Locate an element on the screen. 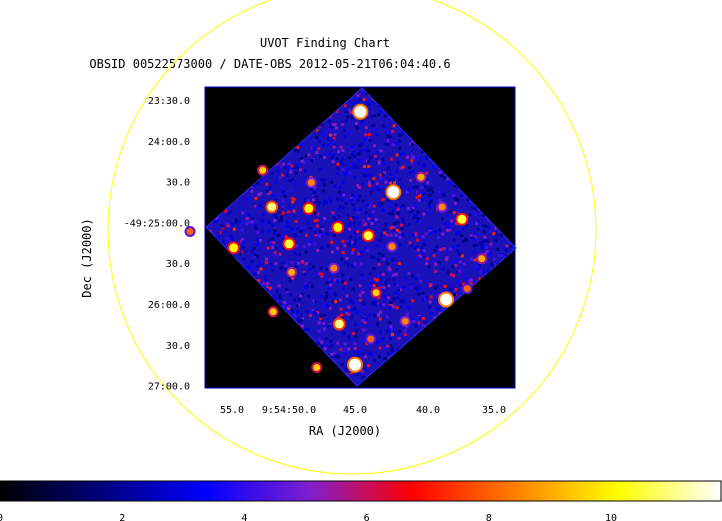 The height and width of the screenshot is (521, 722). colorbar-tick-label: 10 is located at coordinates (611, 517).